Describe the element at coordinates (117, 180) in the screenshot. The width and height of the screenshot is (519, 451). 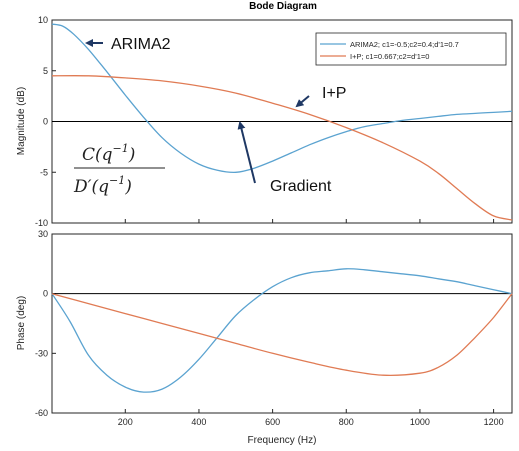
I see `formula-denominator-exponent: −1` at that location.